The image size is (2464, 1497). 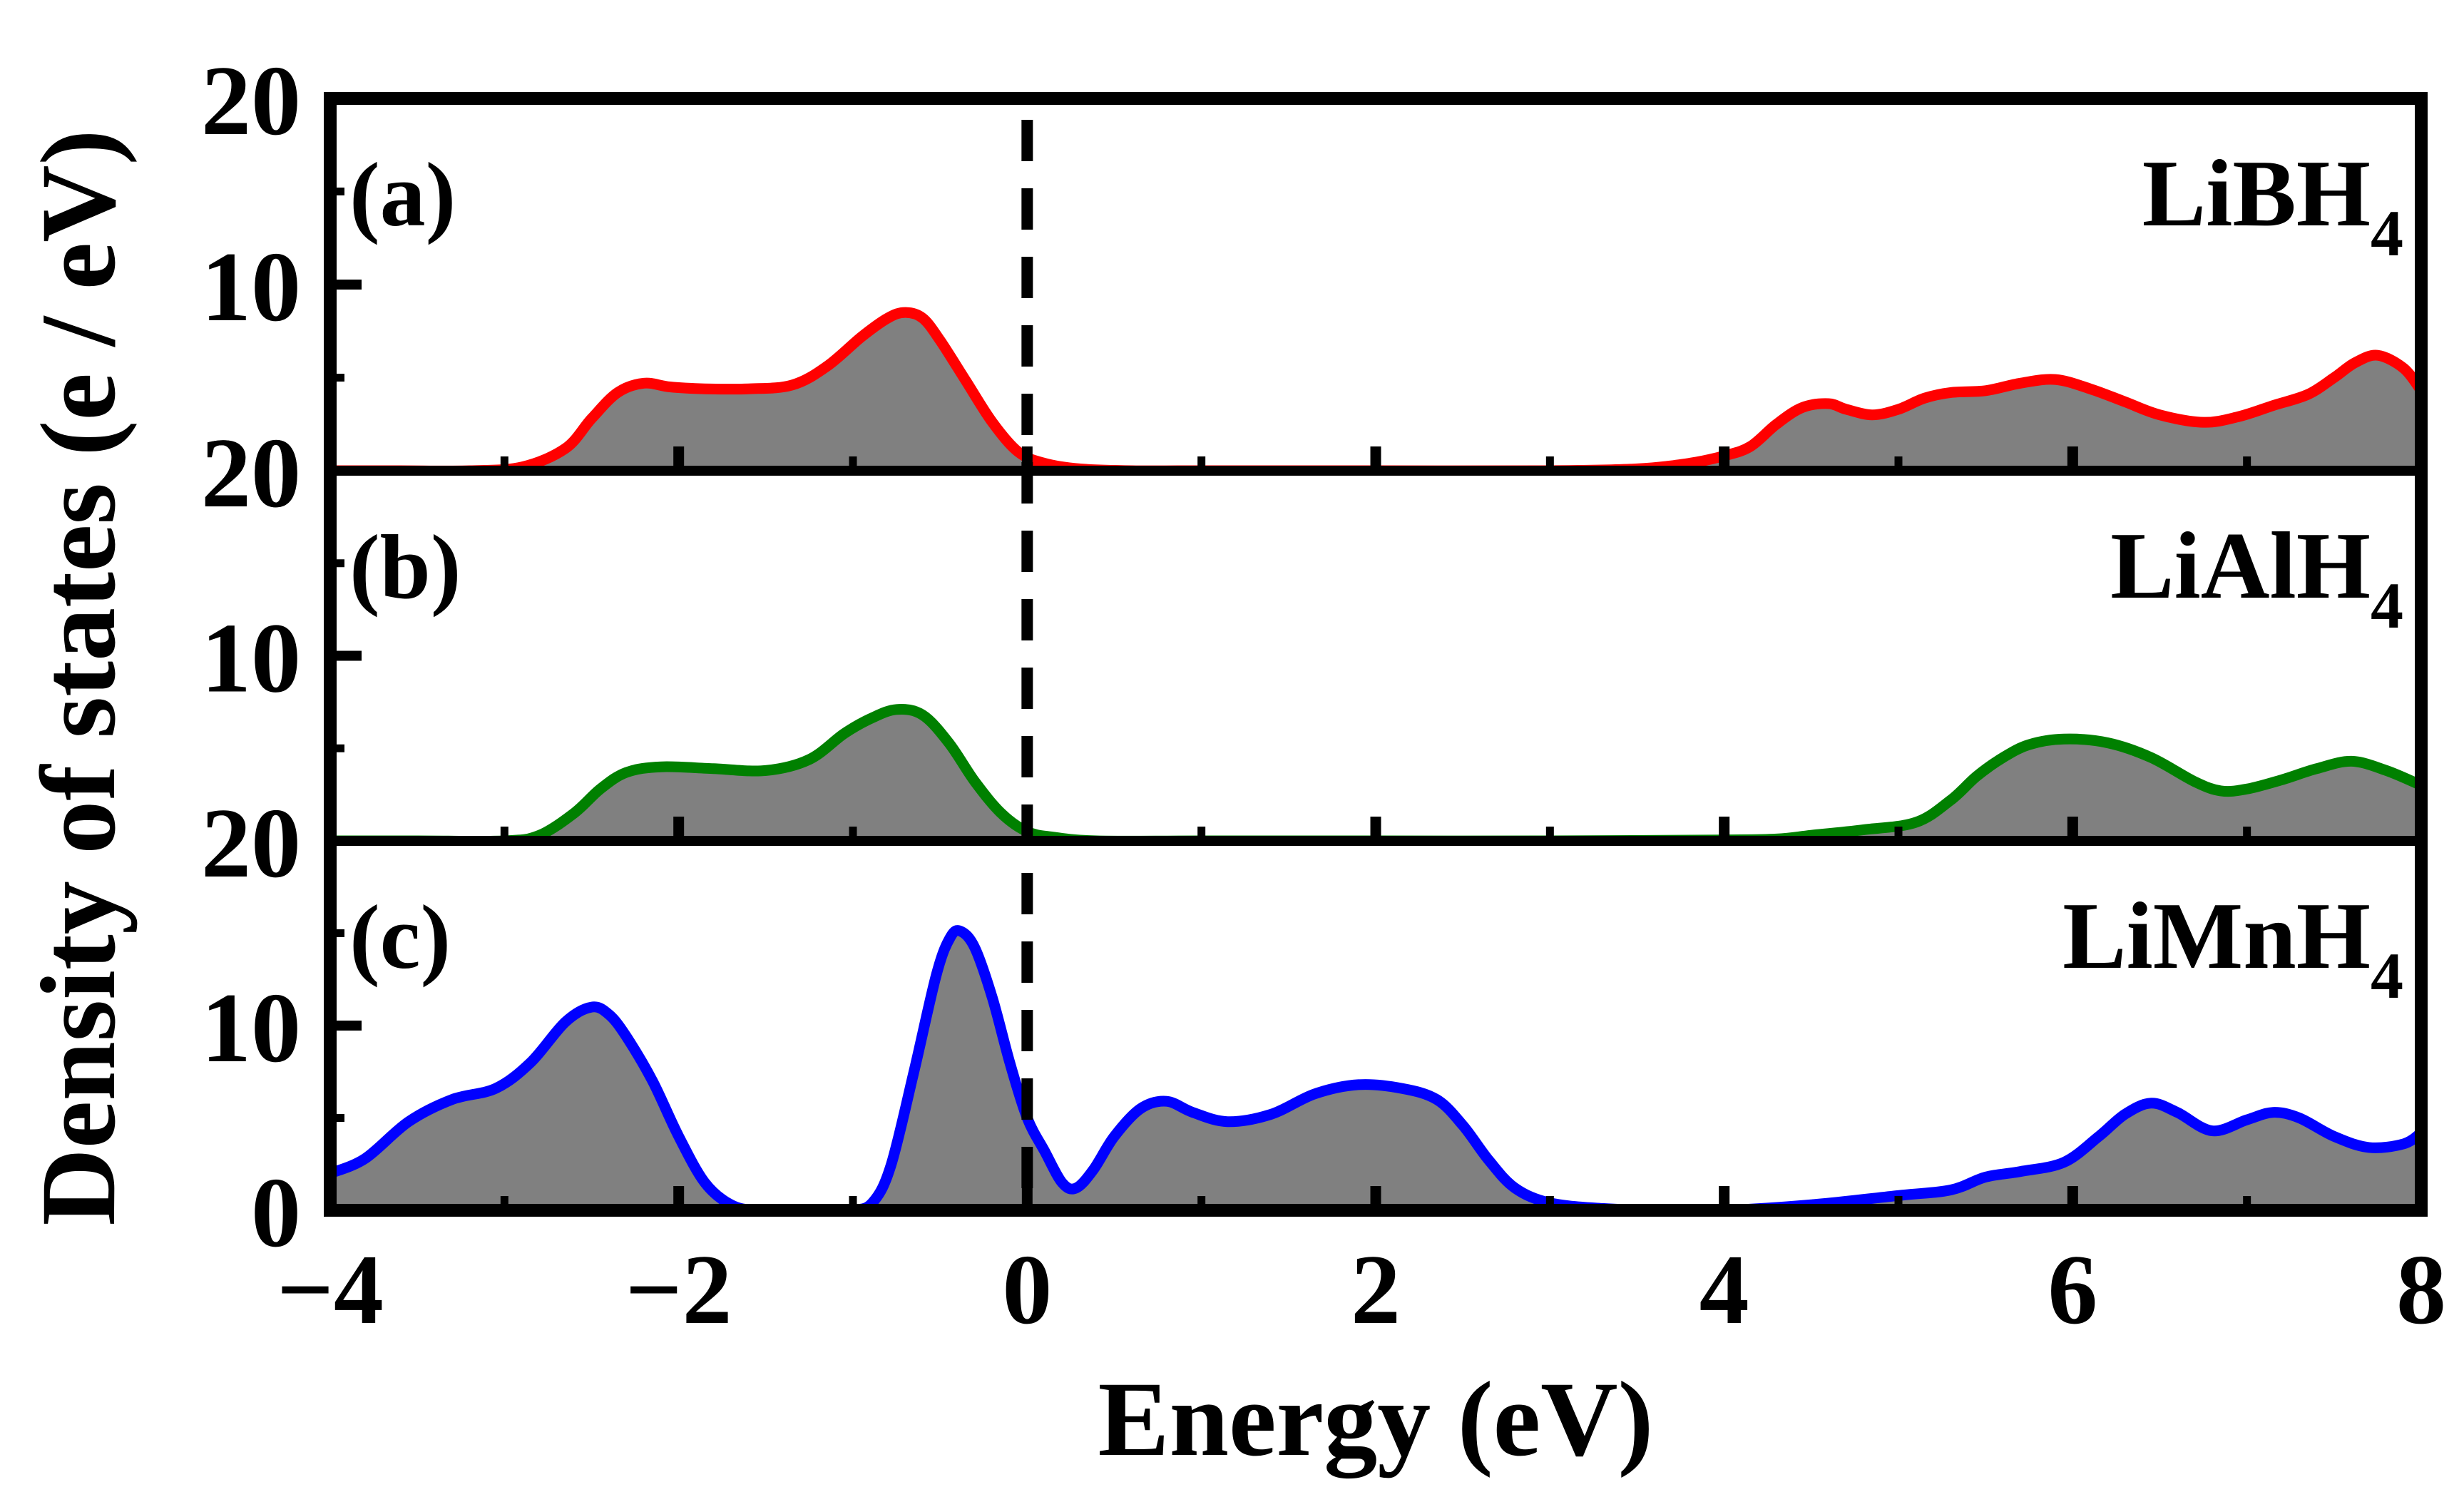 I want to click on panel-1-letter: (b), so click(x=405, y=567).